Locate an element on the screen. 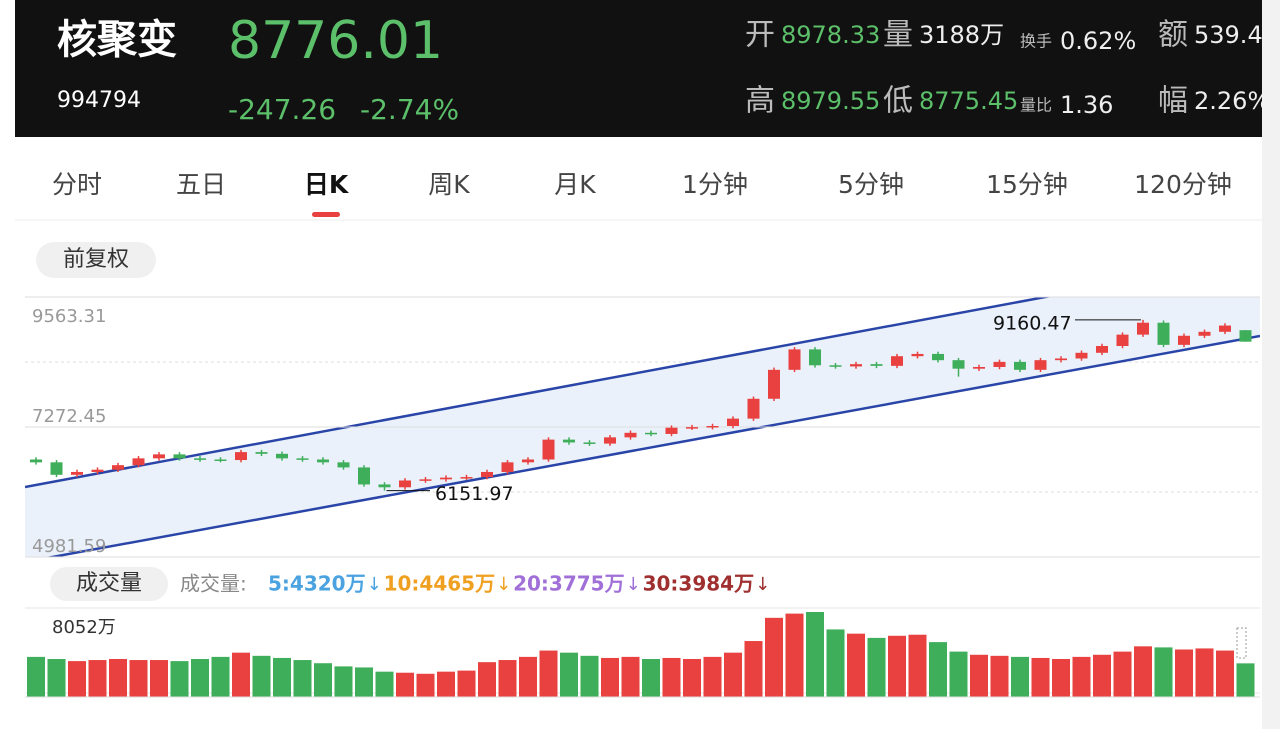 The image size is (1280, 729). stat-value: 0.62% is located at coordinates (1098, 41).